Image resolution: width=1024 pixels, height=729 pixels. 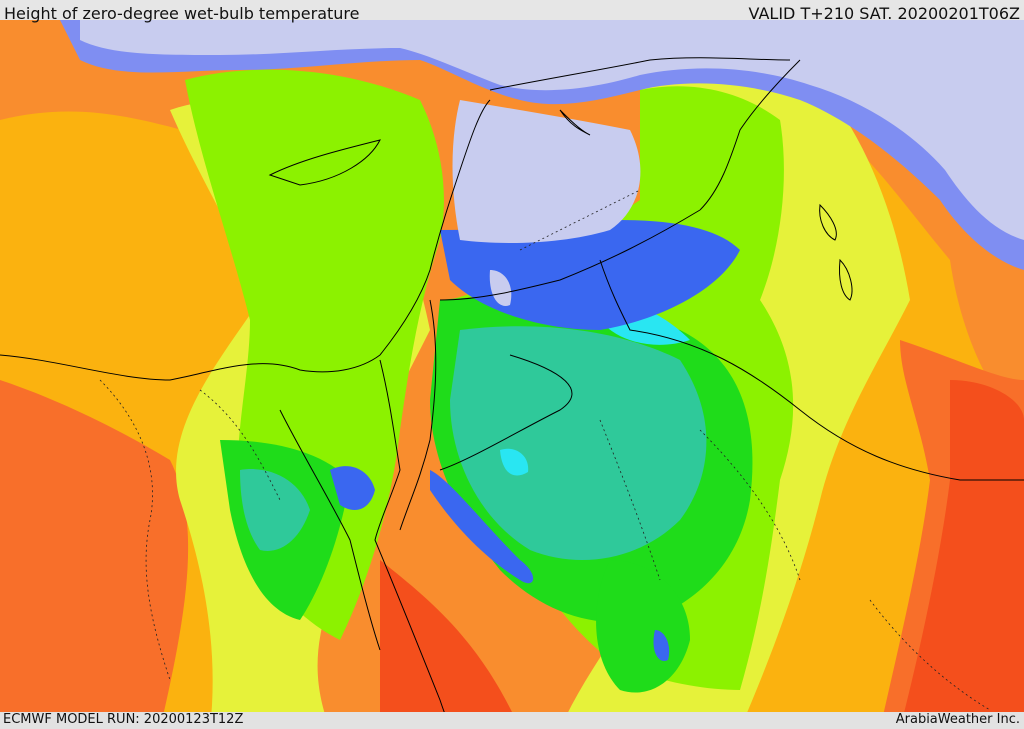 I want to click on iraq-iran-border, so click(x=750, y=135).